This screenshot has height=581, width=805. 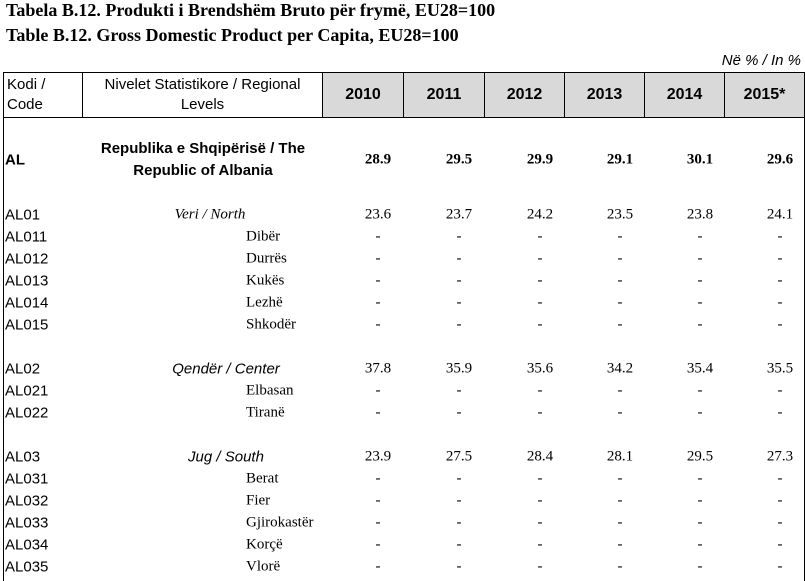 What do you see at coordinates (280, 522) in the screenshot?
I see `prefecture-name: Gjirokastër` at bounding box center [280, 522].